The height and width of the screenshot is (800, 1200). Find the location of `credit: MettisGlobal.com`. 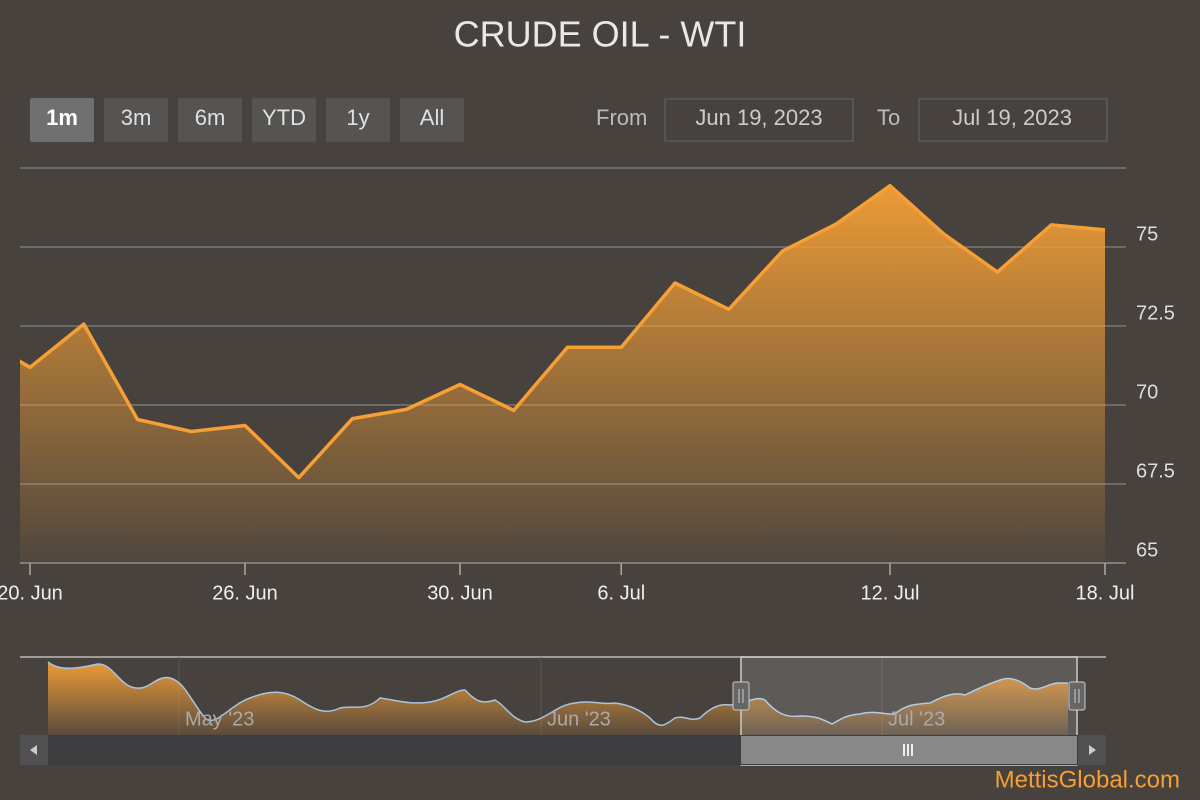

credit: MettisGlobal.com is located at coordinates (1087, 779).